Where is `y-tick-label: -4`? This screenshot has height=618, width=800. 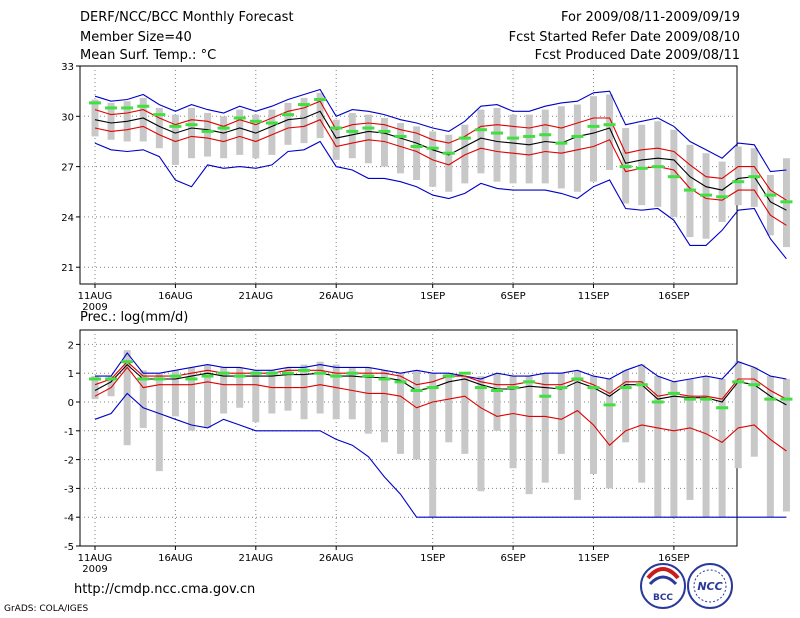 y-tick-label: -4 is located at coordinates (69, 518).